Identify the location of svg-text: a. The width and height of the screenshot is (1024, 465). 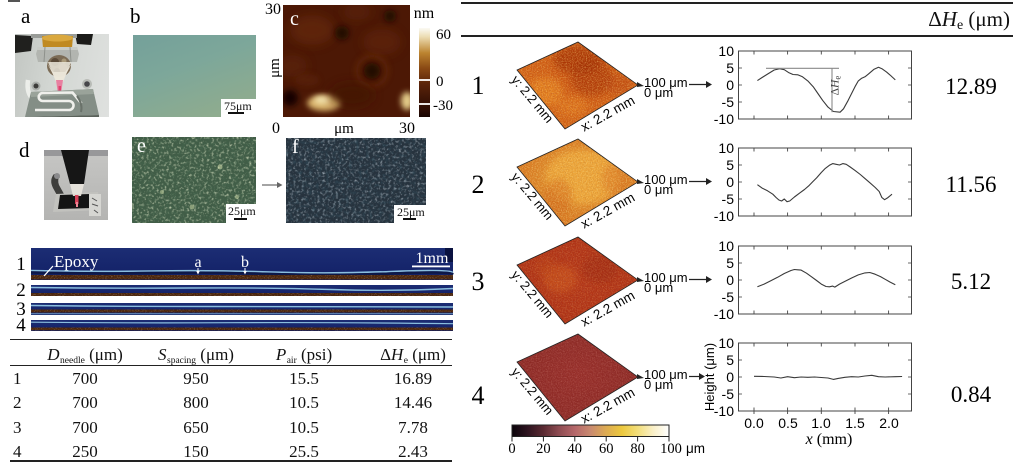
(197, 262).